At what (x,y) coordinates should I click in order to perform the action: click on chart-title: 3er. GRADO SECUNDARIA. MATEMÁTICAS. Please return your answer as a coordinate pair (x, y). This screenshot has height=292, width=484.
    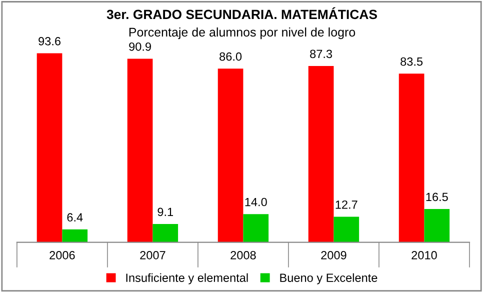
    Looking at the image, I should click on (241, 13).